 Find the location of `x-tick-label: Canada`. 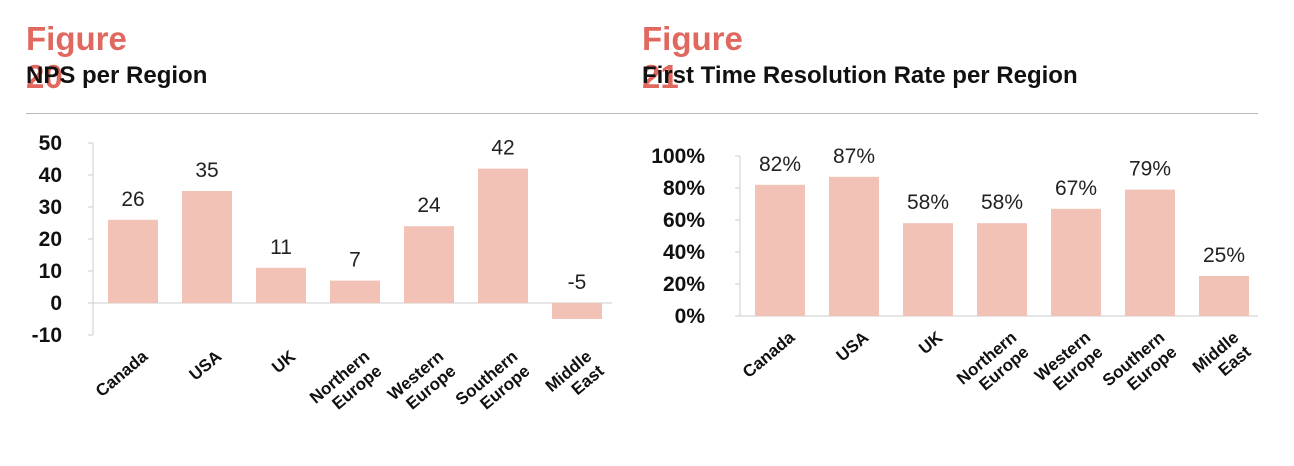

x-tick-label: Canada is located at coordinates (769, 354).